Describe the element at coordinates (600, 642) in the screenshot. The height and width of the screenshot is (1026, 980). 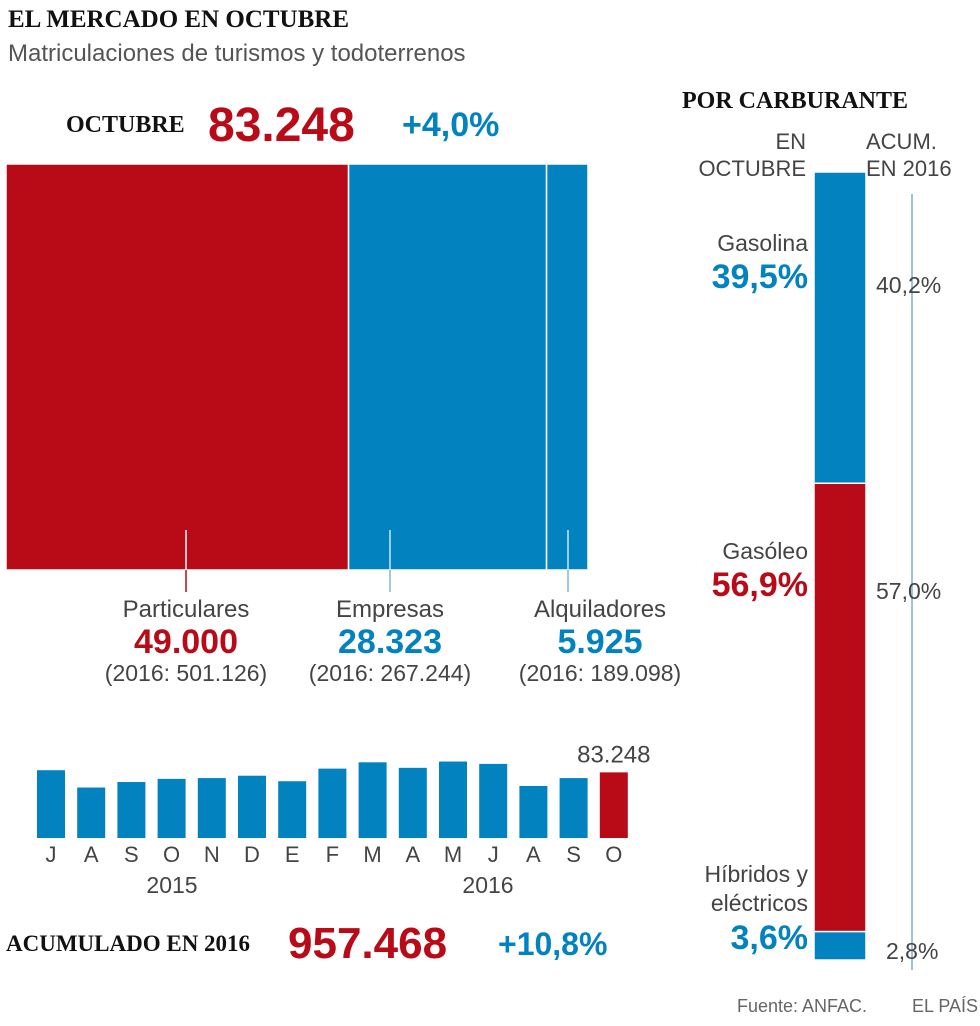
I see `segment-value: 5.925` at that location.